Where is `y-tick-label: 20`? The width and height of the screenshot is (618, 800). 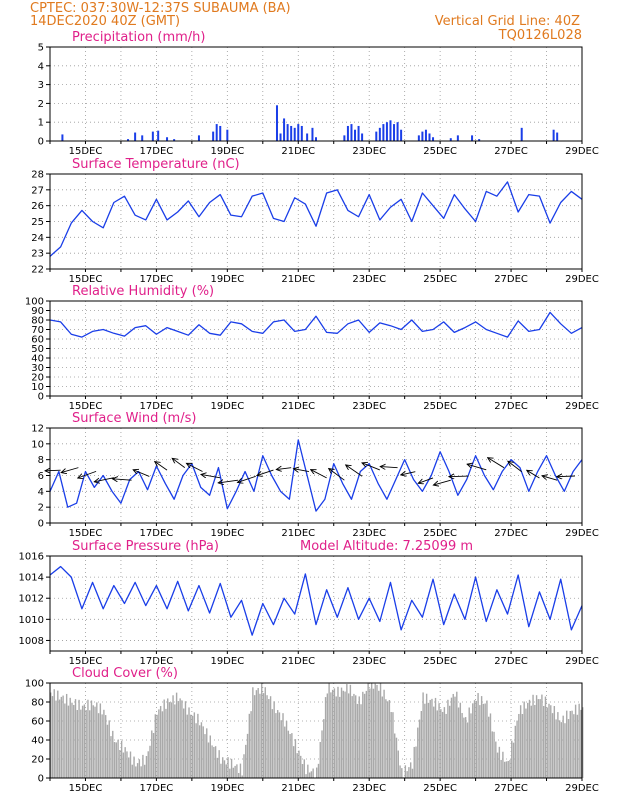
y-tick-label: 20 is located at coordinates (37, 760).